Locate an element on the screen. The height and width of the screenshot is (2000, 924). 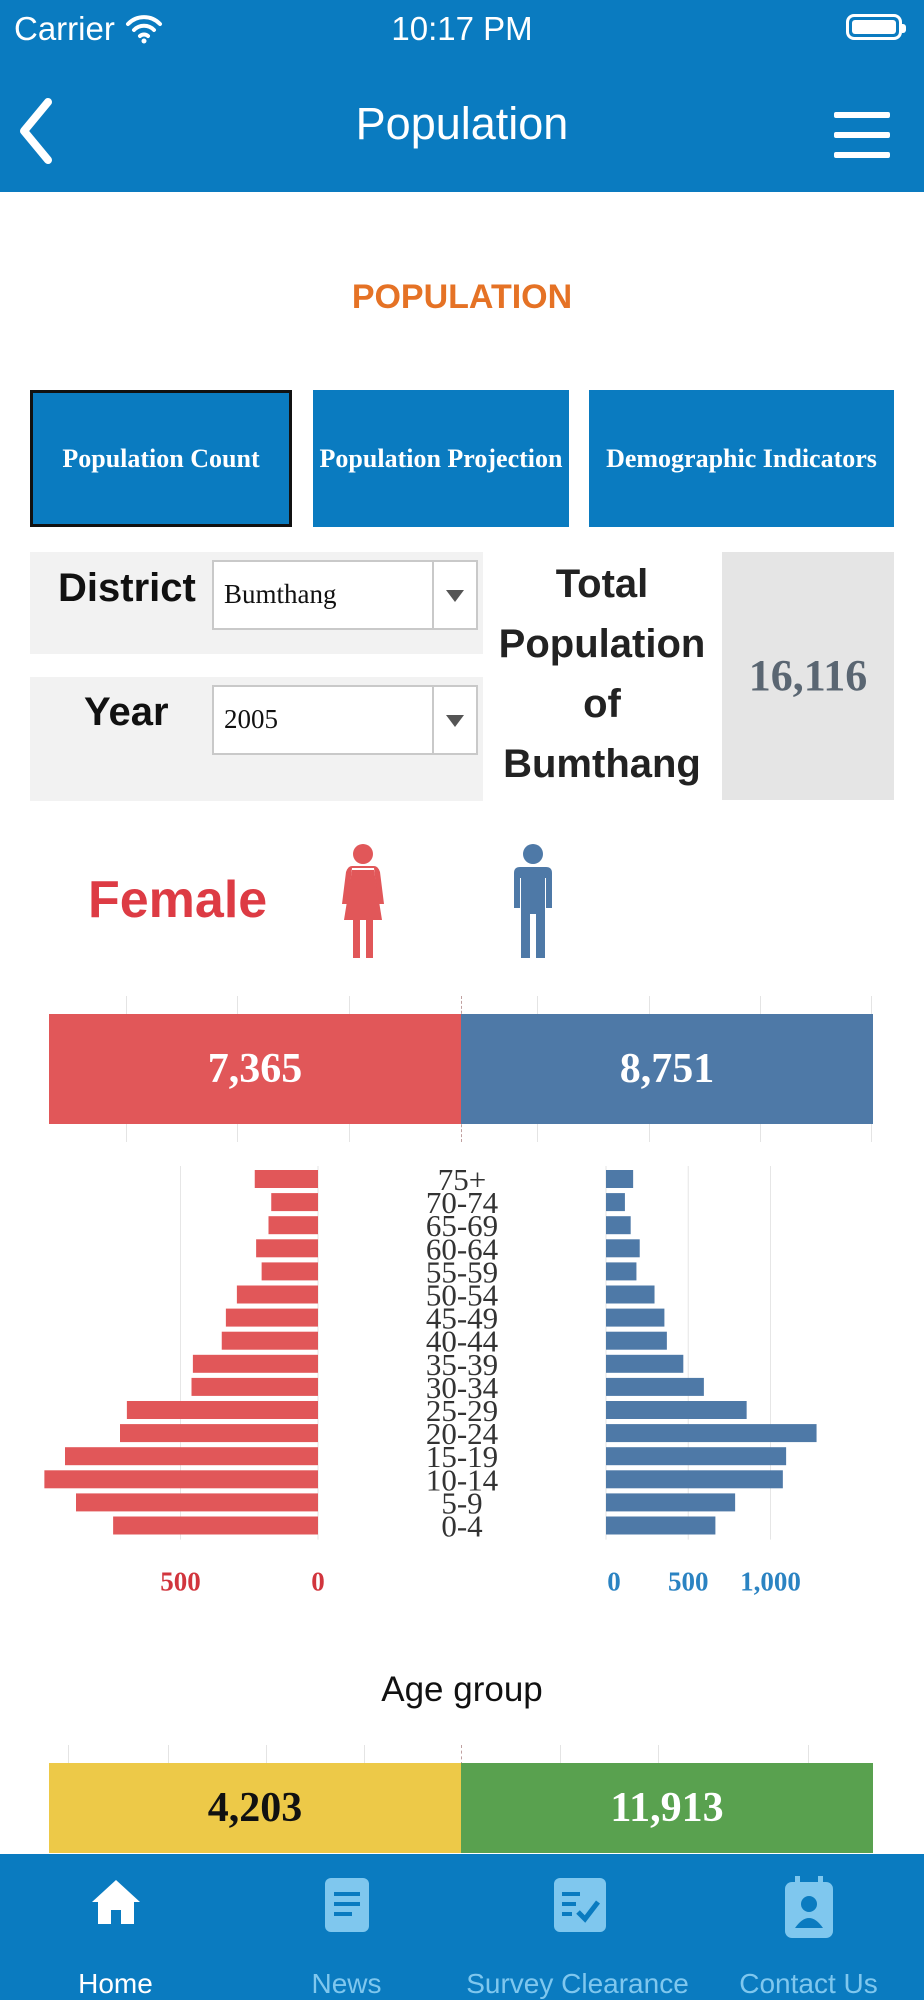
tab-population-count: Population Count is located at coordinates (161, 458).